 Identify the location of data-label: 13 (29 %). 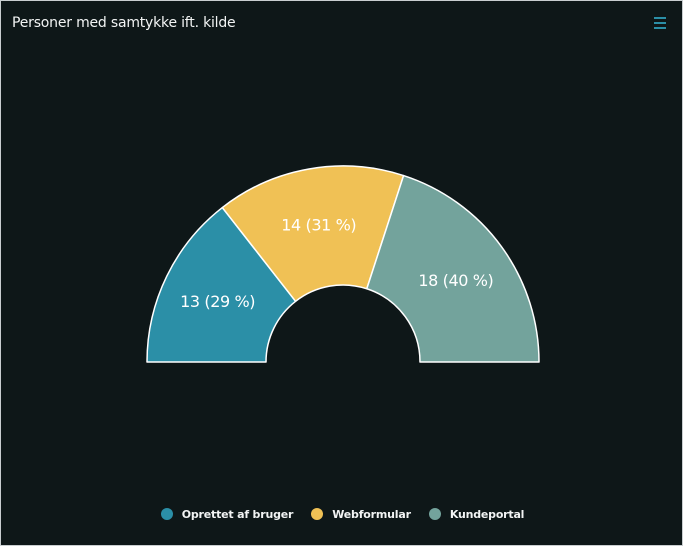
(217, 301).